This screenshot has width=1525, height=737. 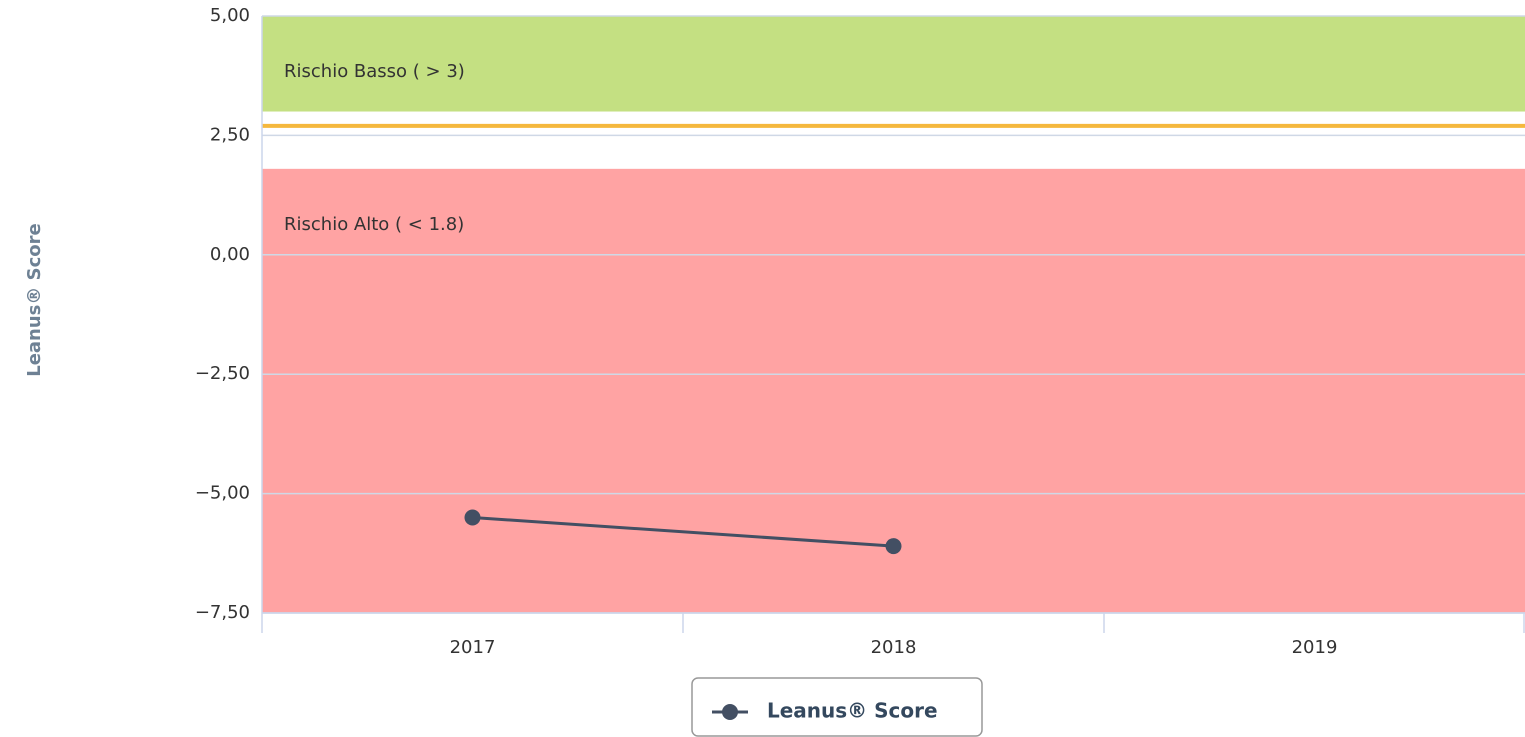 I want to click on y-tick-label: −7,50, so click(x=222, y=612).